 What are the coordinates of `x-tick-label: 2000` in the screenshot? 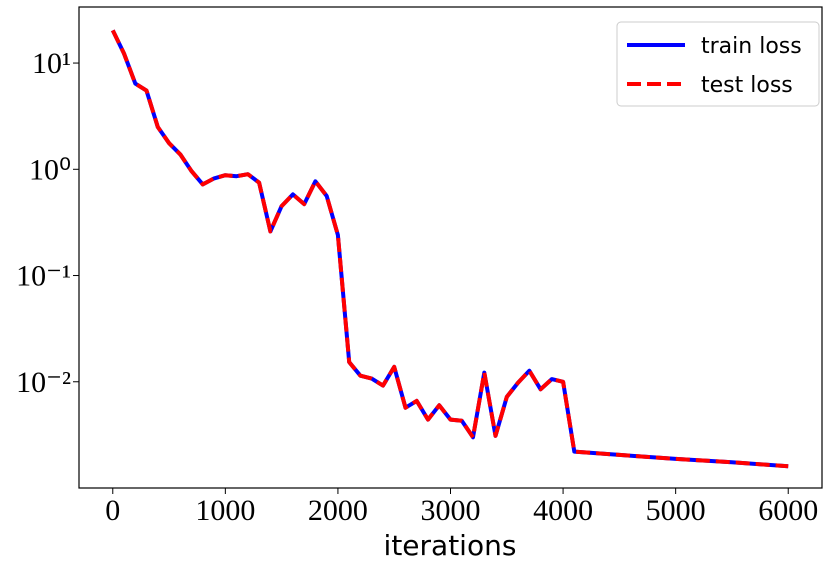 It's located at (338, 510).